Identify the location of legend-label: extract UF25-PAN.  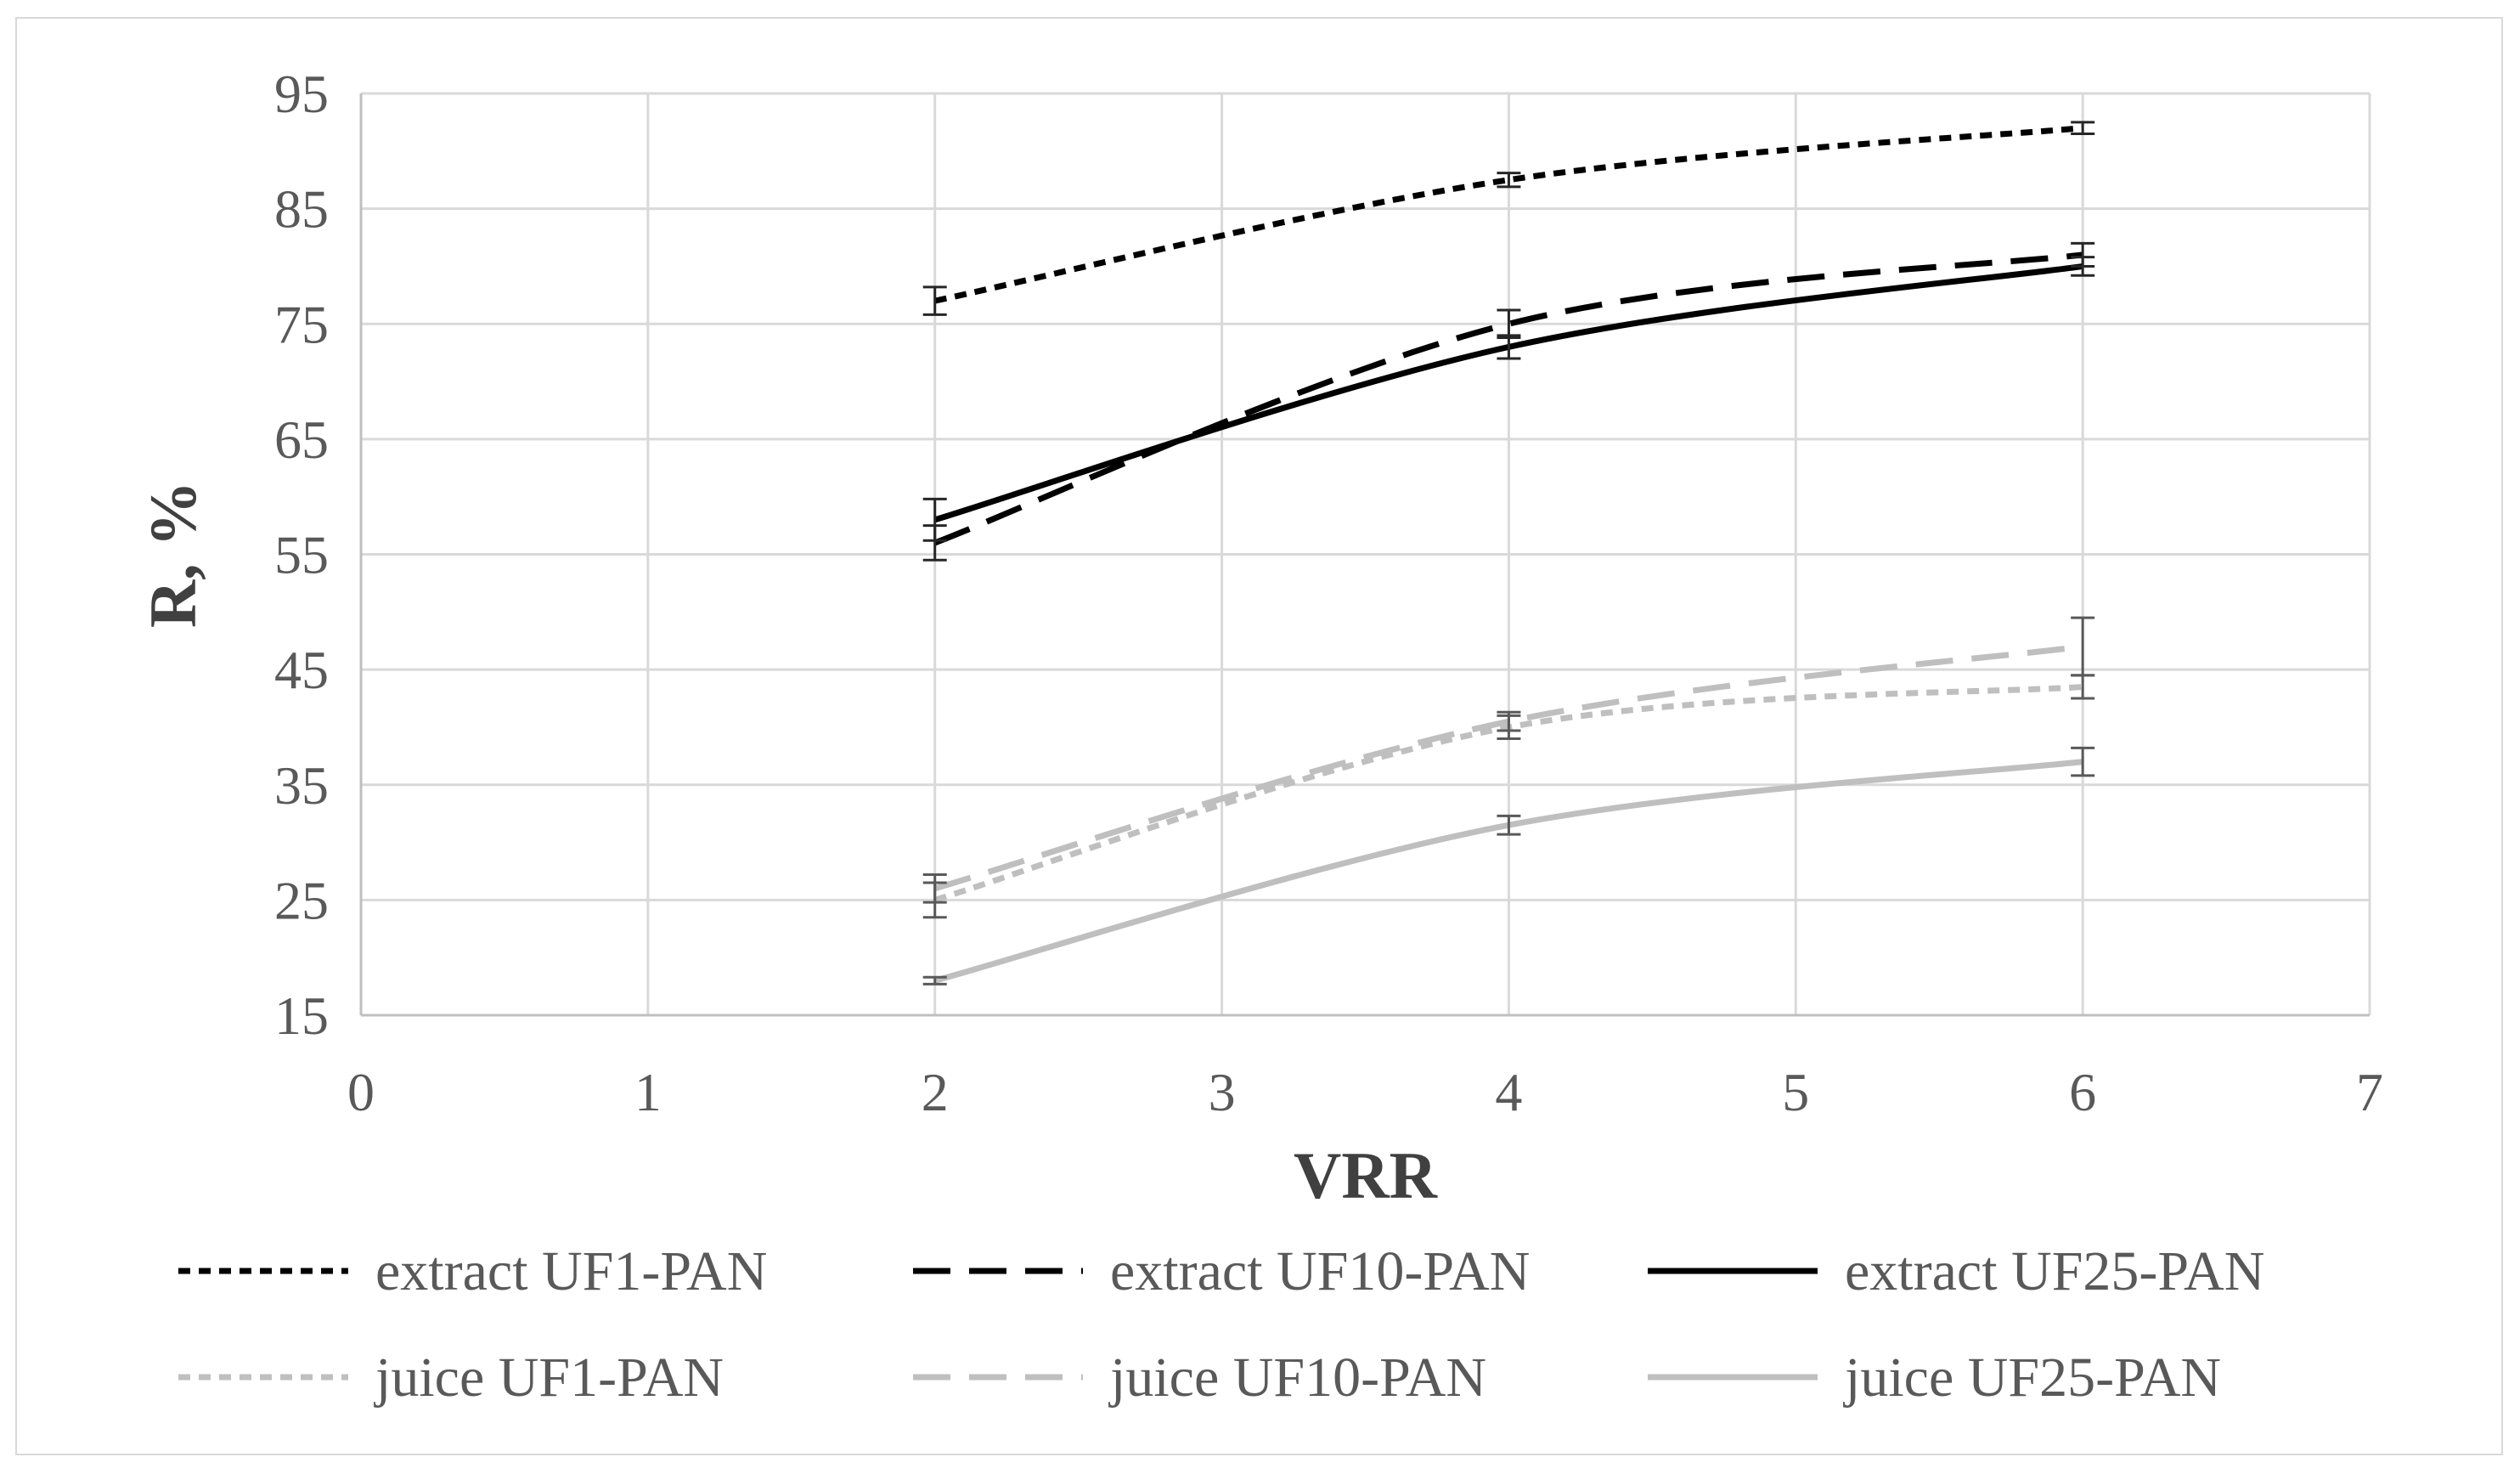
(2054, 1271).